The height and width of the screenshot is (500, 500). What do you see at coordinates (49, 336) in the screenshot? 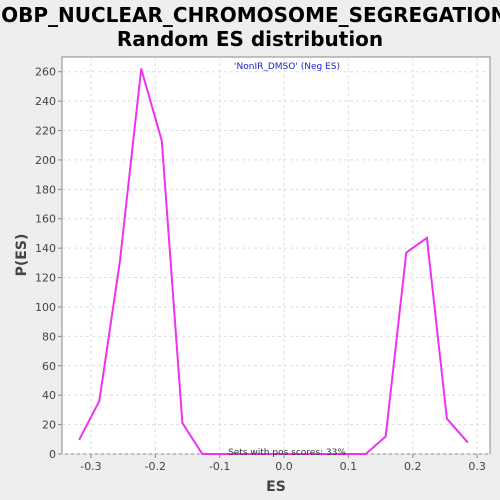
I see `y-tick-label: 80` at bounding box center [49, 336].